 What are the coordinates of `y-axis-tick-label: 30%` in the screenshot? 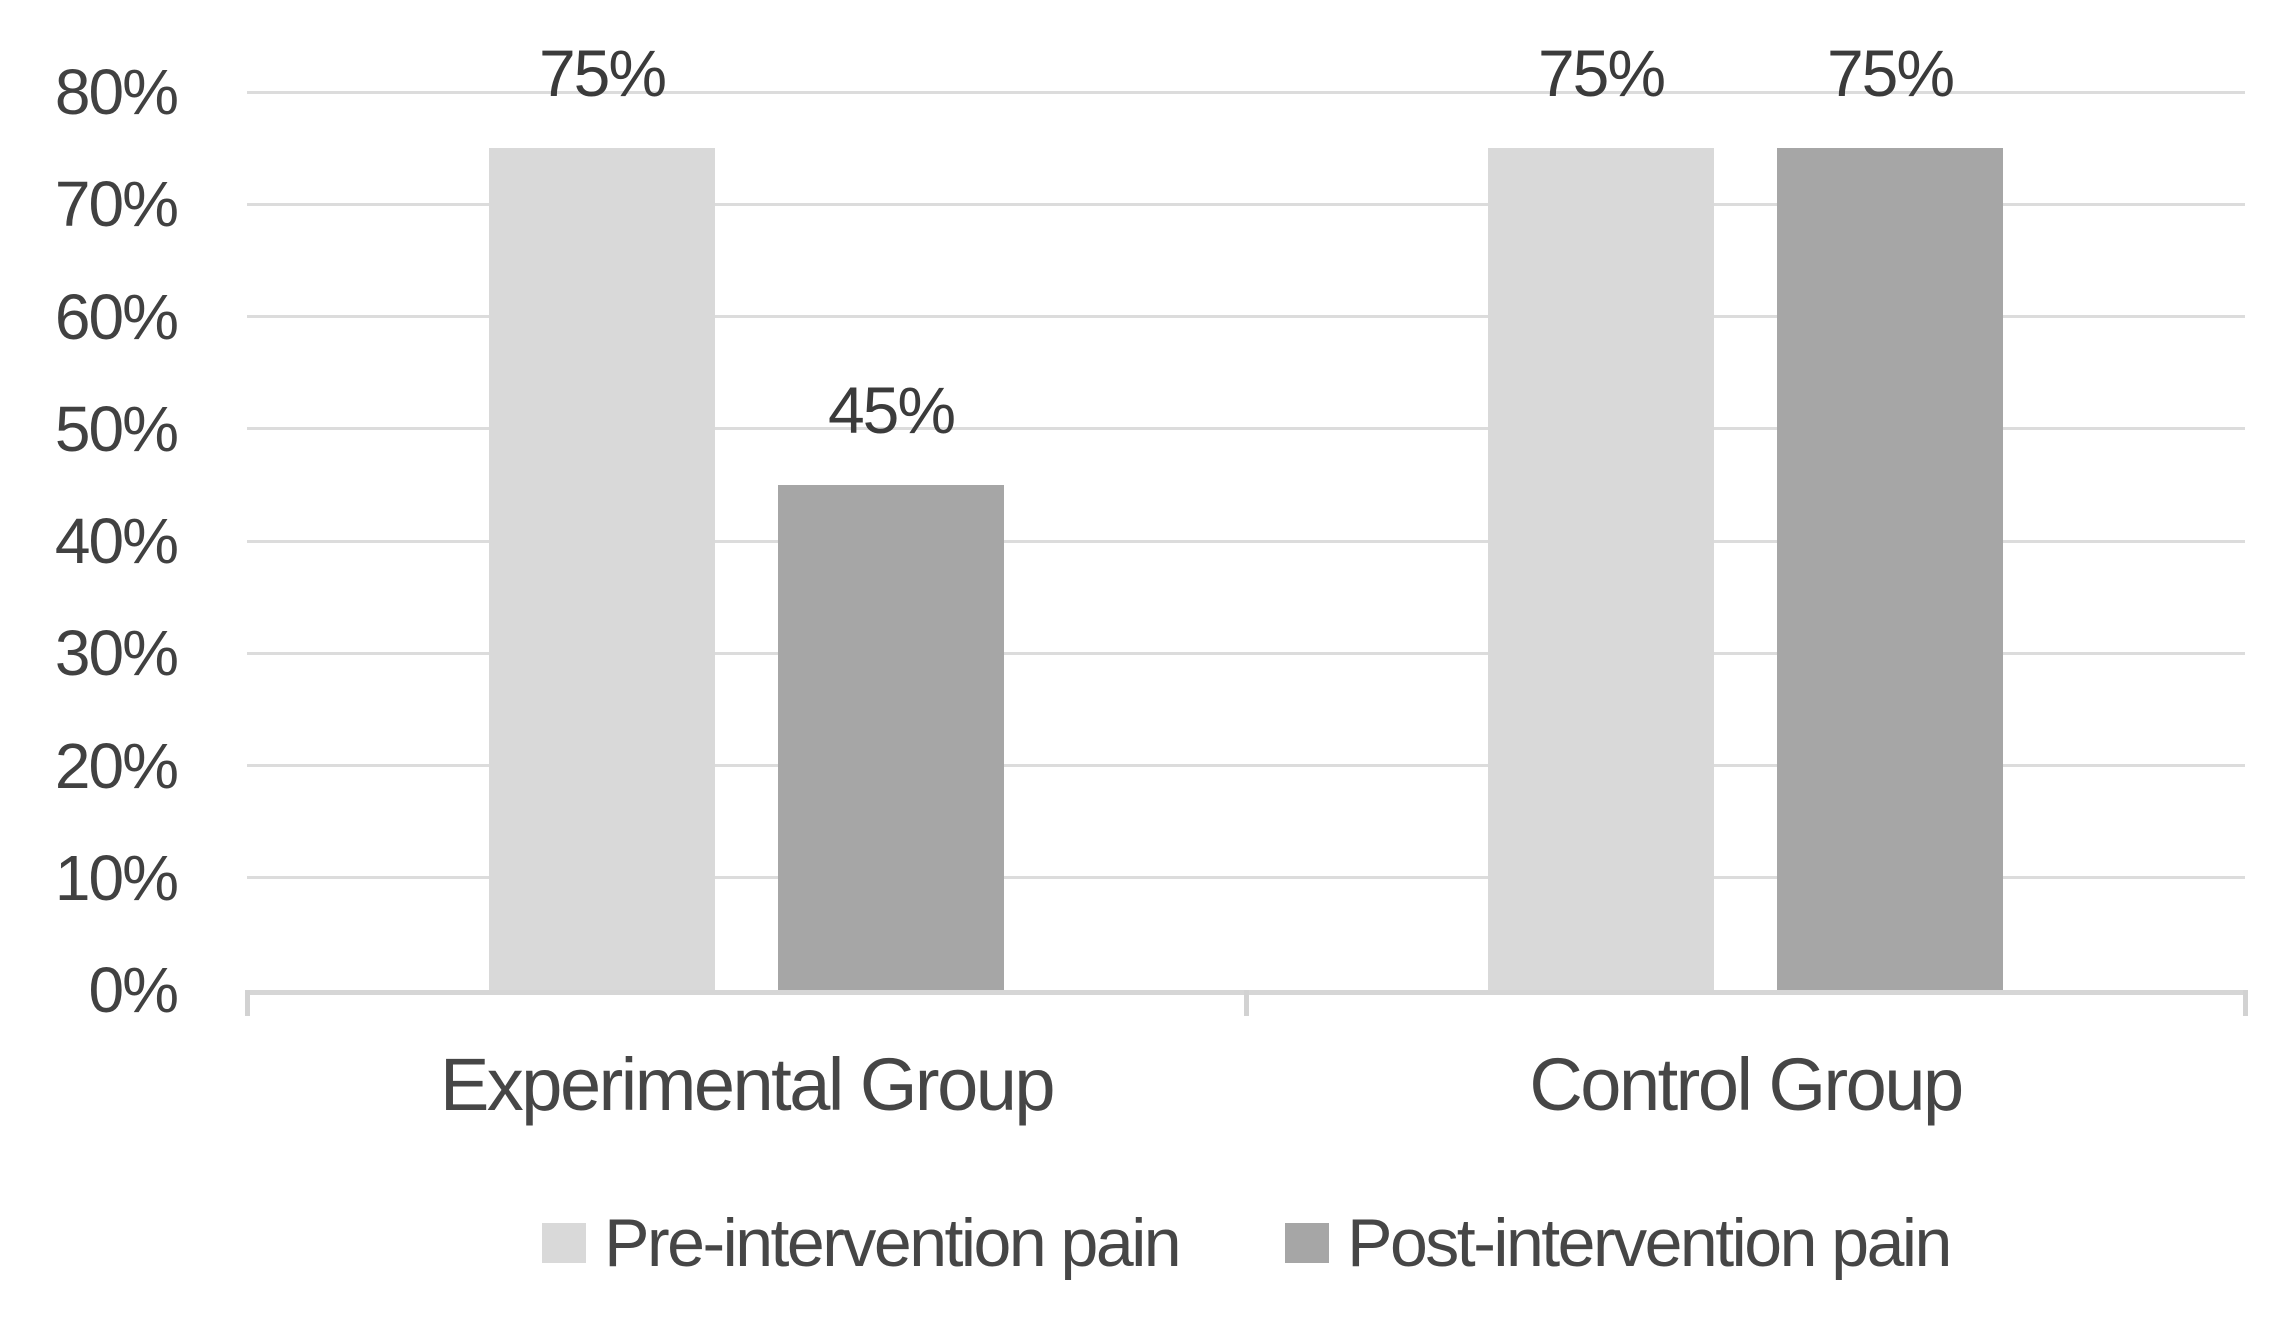 It's located at (116, 653).